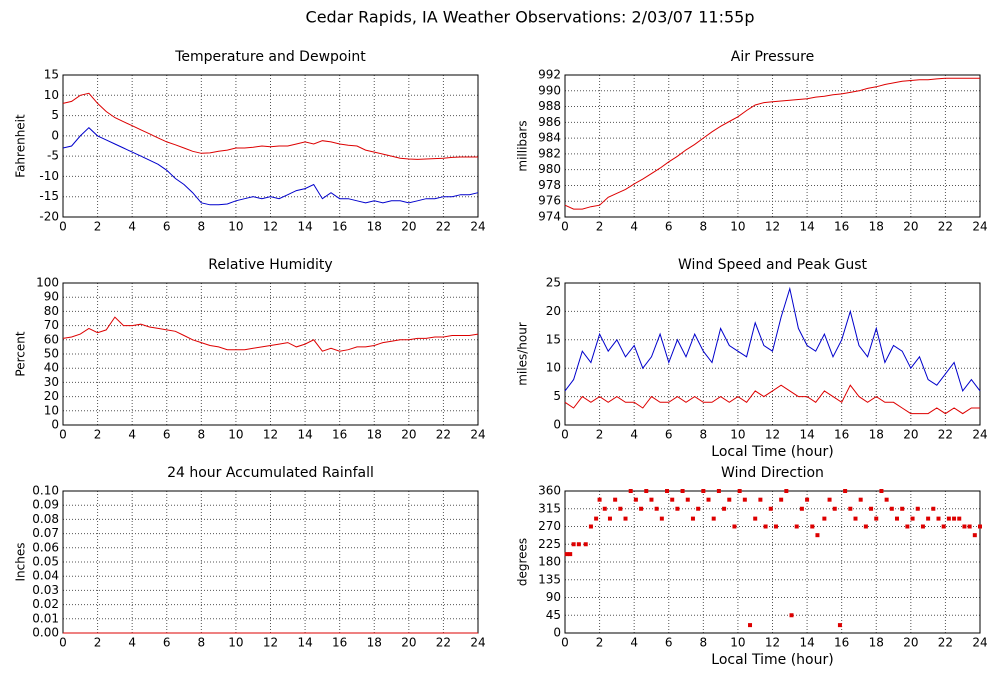 Image resolution: width=1000 pixels, height=680 pixels. What do you see at coordinates (549, 138) in the screenshot?
I see `y-tick-label: 984` at bounding box center [549, 138].